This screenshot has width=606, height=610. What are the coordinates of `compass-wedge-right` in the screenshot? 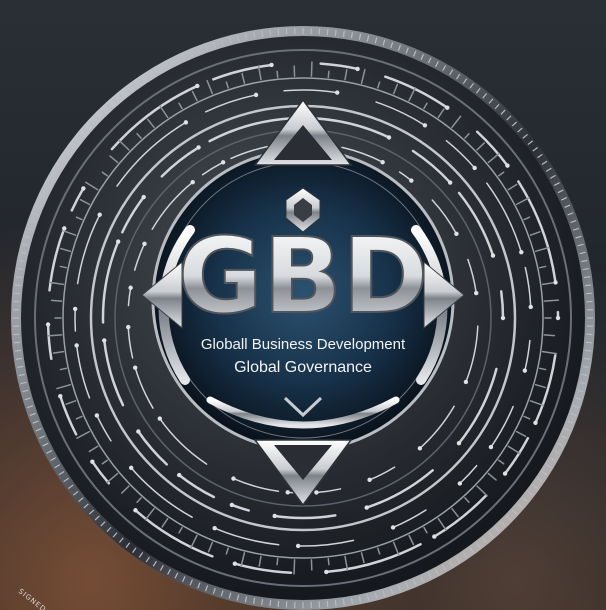 It's located at (444, 295).